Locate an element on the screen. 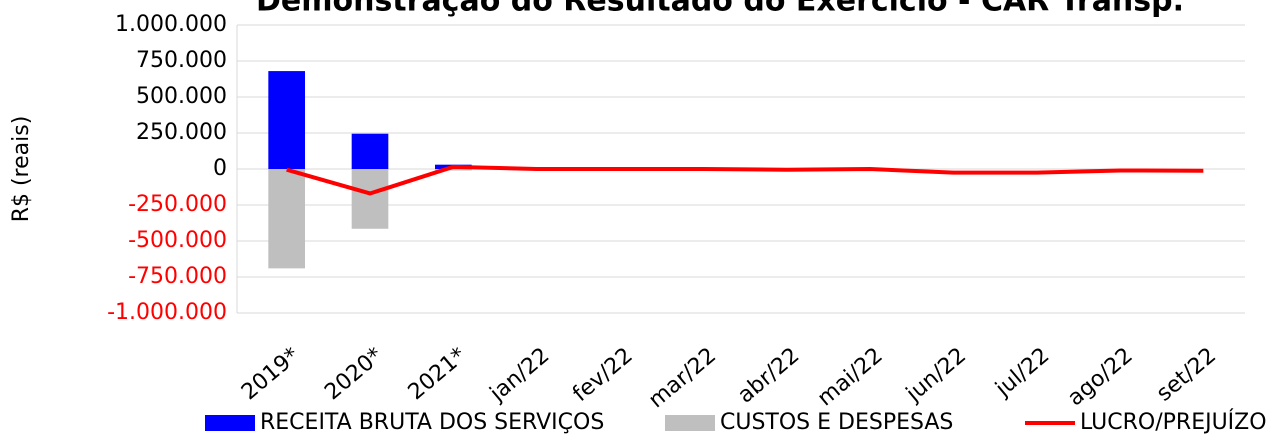  line is located at coordinates (745, 180).